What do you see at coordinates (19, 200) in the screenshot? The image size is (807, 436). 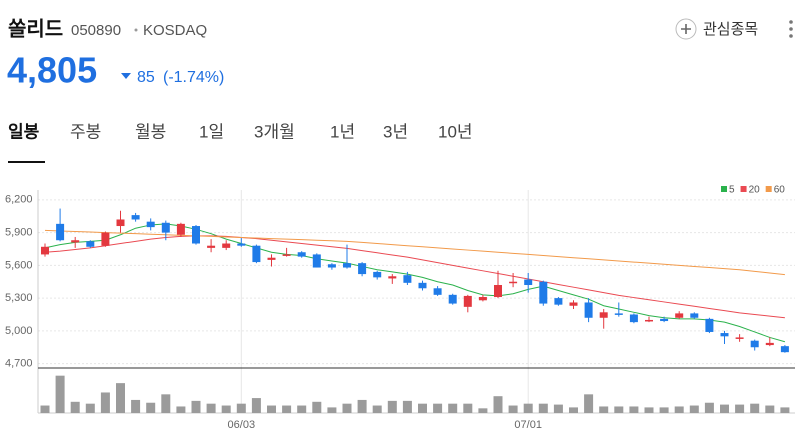 I see `y-tick-label: 6,200` at bounding box center [19, 200].